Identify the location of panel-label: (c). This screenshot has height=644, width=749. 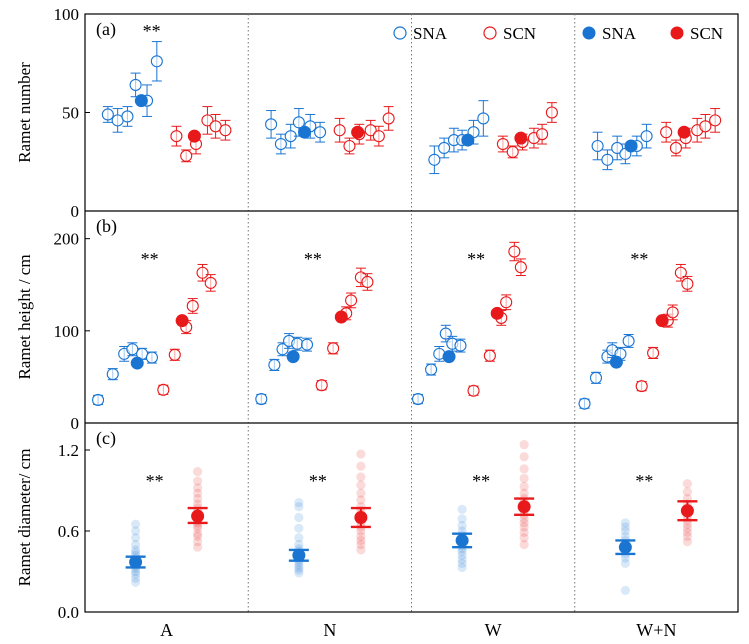
(106, 438).